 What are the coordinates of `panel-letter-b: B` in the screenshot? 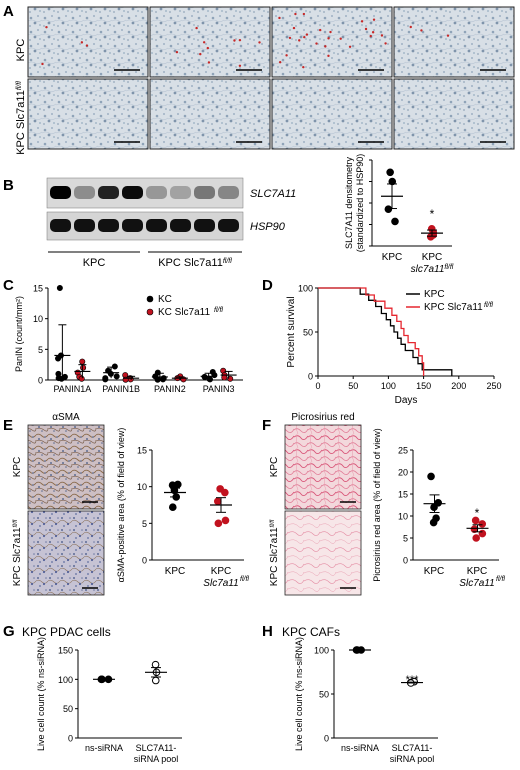 It's located at (8, 185).